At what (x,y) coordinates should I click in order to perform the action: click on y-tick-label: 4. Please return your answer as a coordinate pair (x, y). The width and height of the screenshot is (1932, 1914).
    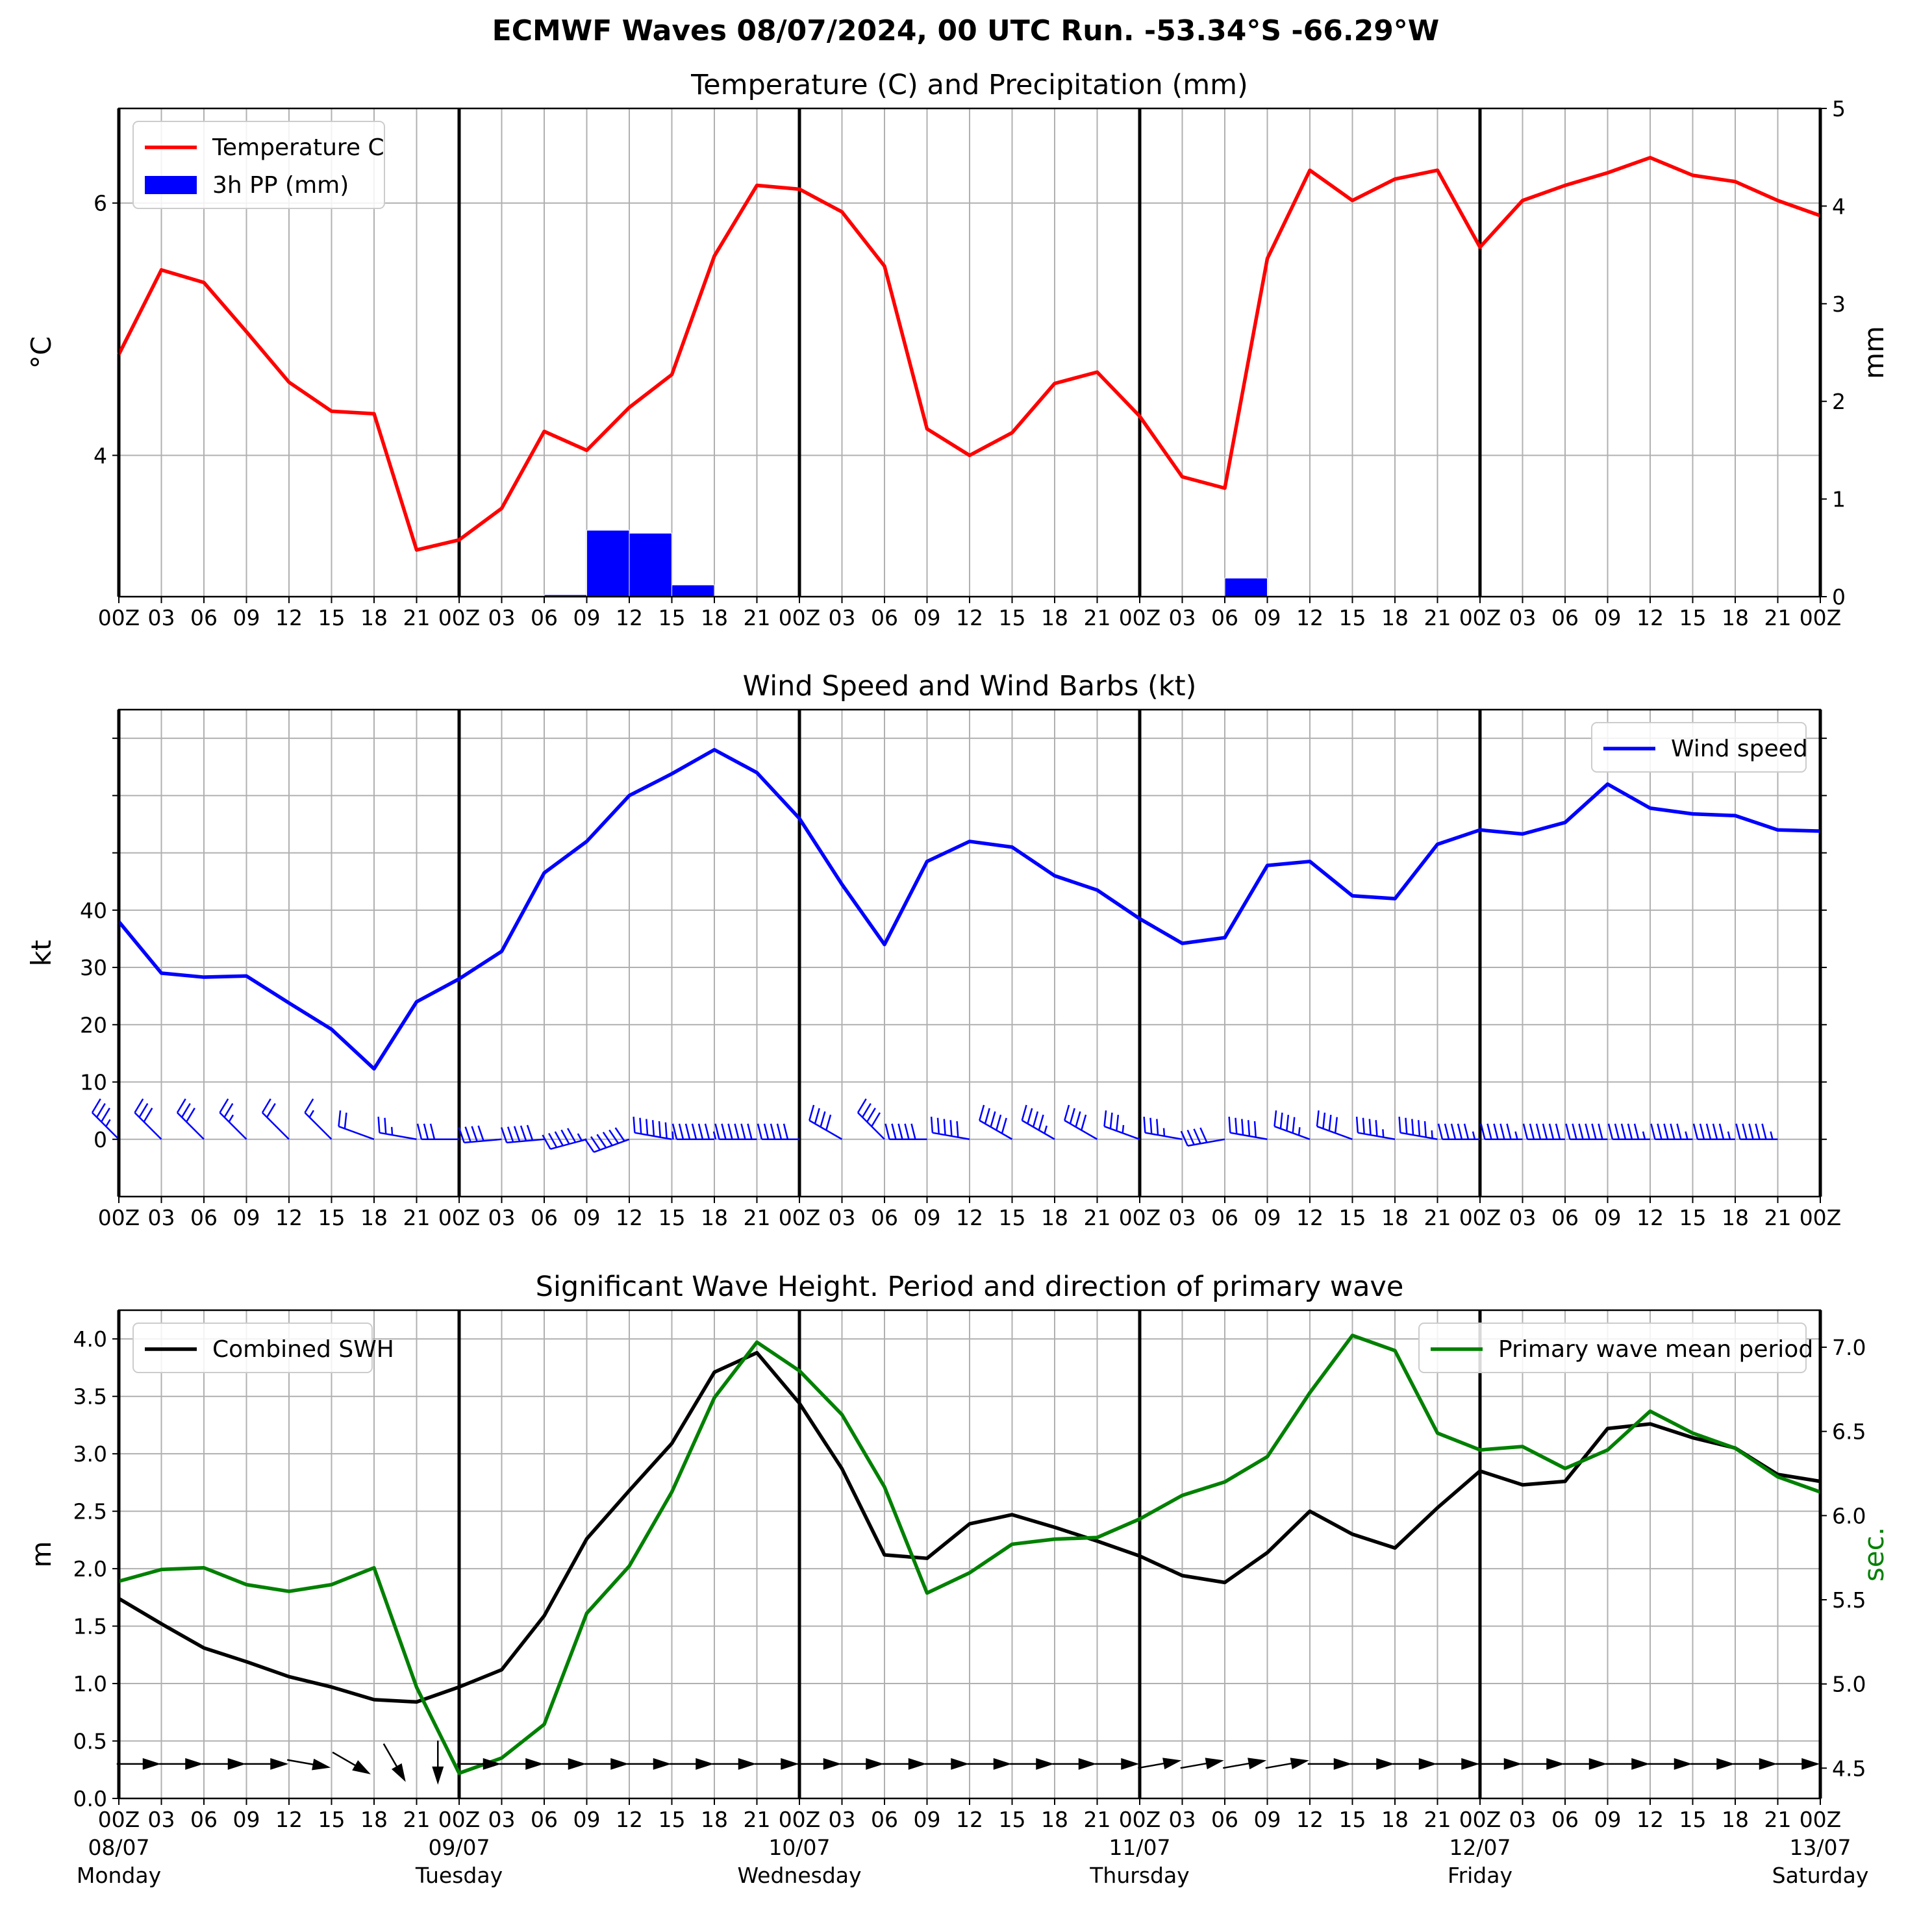
    Looking at the image, I should click on (100, 455).